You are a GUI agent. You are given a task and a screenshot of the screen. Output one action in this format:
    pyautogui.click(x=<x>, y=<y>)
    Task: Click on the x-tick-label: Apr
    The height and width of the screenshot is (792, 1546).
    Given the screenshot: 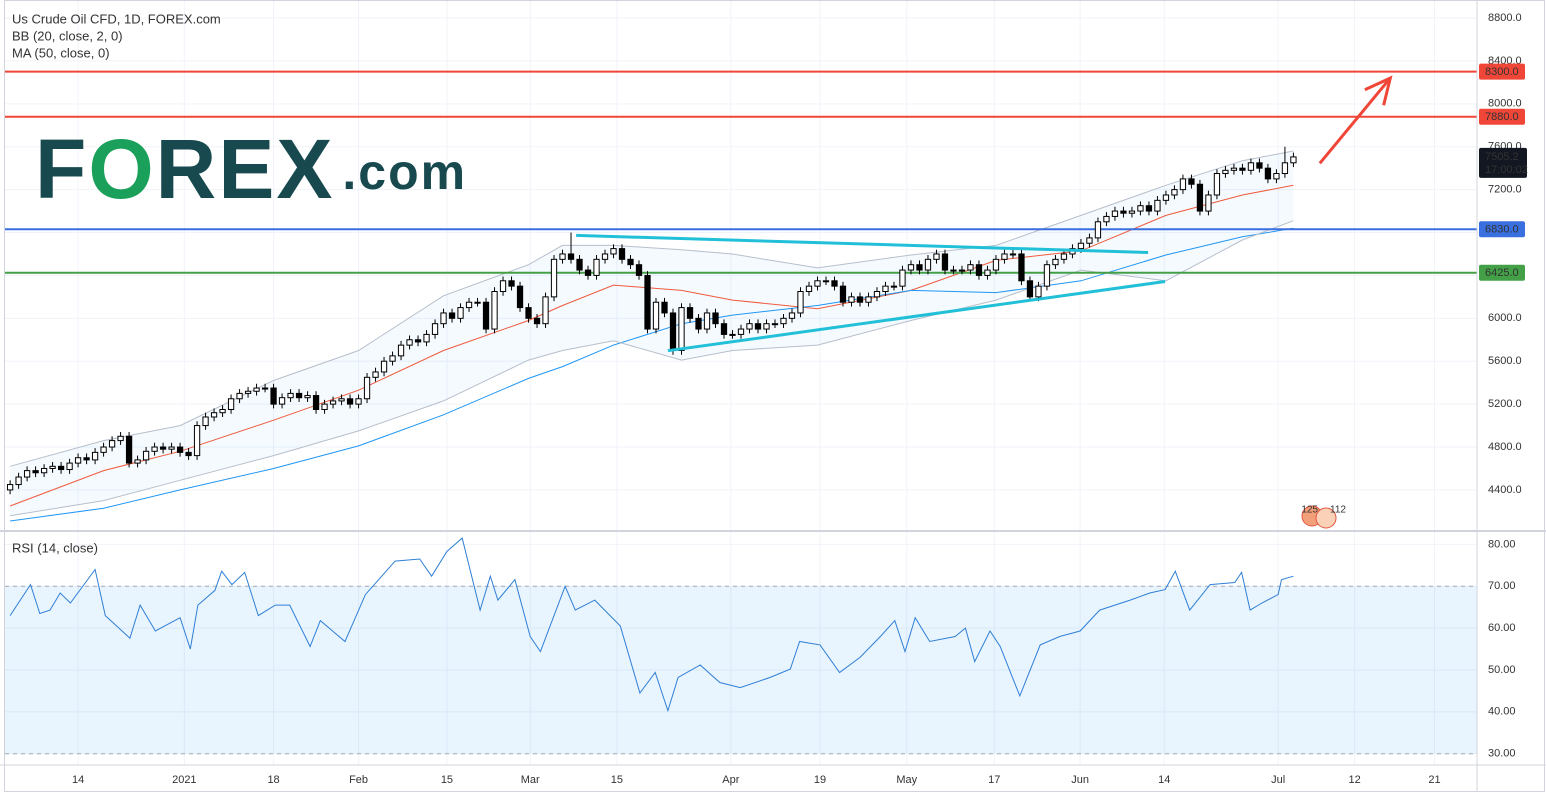 What is the action you would take?
    pyautogui.click(x=730, y=780)
    